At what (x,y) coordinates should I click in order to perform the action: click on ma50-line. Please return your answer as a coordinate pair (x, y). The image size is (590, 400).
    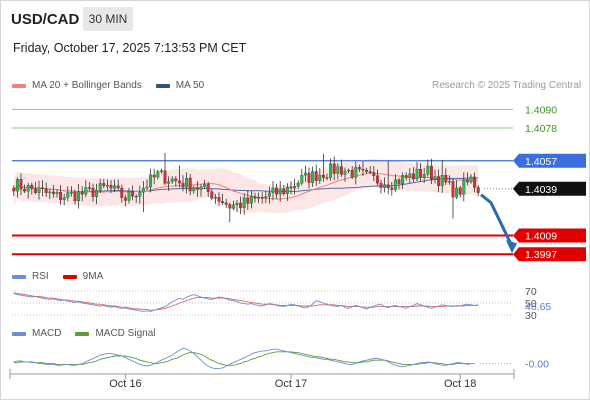
    Looking at the image, I should click on (246, 185).